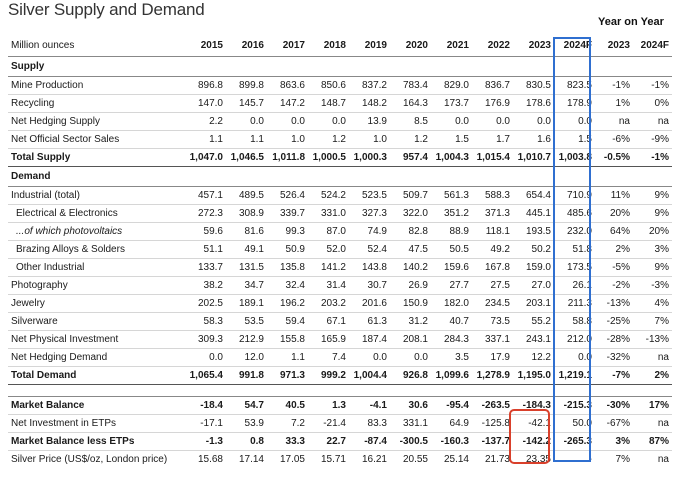 The width and height of the screenshot is (679, 490). I want to click on yoy-cell: 64%, so click(614, 231).